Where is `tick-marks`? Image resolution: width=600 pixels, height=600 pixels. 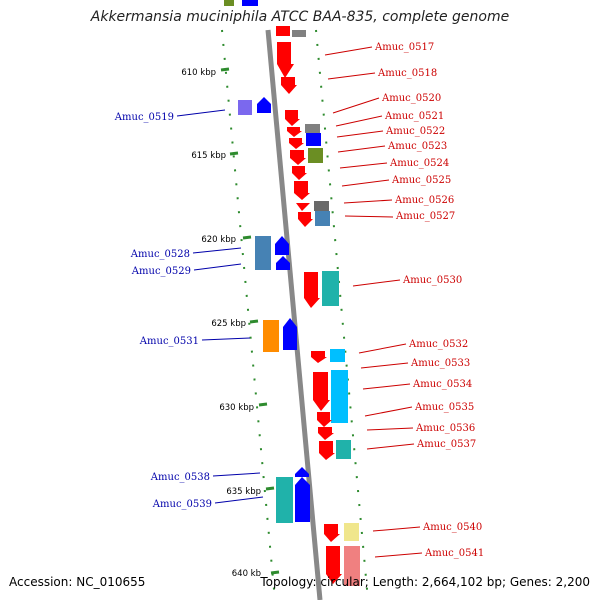 tick-marks is located at coordinates (250, 321).